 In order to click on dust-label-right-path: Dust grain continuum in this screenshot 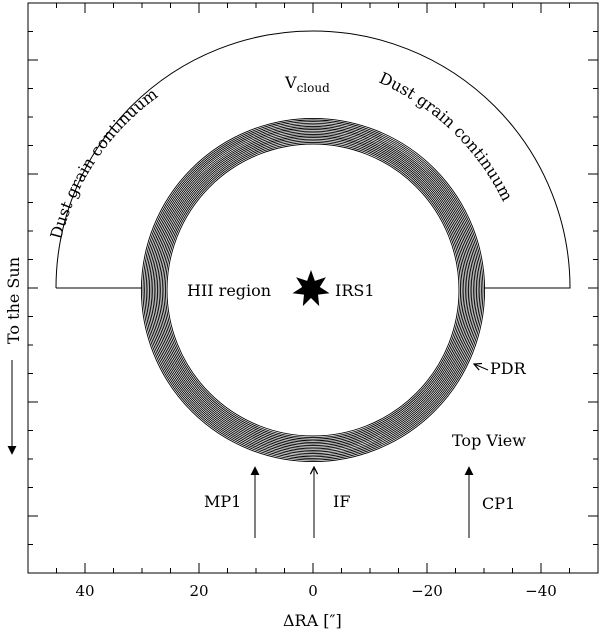, I will do `click(446, 136)`.